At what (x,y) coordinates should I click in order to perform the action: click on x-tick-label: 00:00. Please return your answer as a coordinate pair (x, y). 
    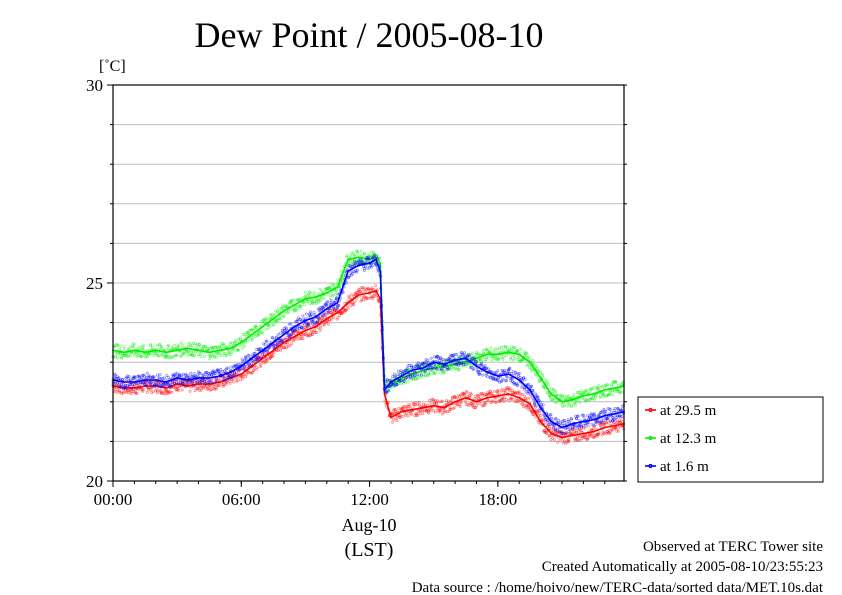
    Looking at the image, I should click on (113, 499).